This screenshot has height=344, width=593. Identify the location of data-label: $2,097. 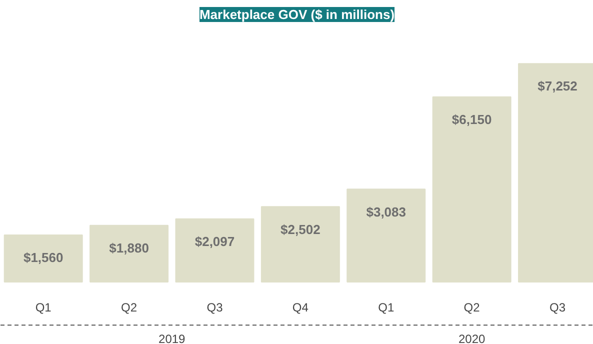
(214, 241).